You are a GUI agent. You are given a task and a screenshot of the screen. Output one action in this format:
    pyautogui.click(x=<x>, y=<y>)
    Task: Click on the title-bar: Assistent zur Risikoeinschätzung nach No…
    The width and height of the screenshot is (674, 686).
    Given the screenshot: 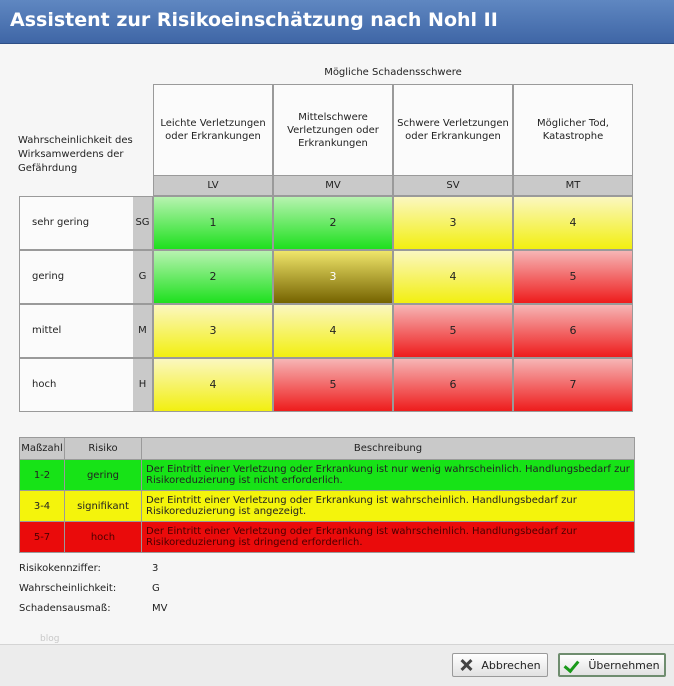 What is the action you would take?
    pyautogui.click(x=337, y=22)
    